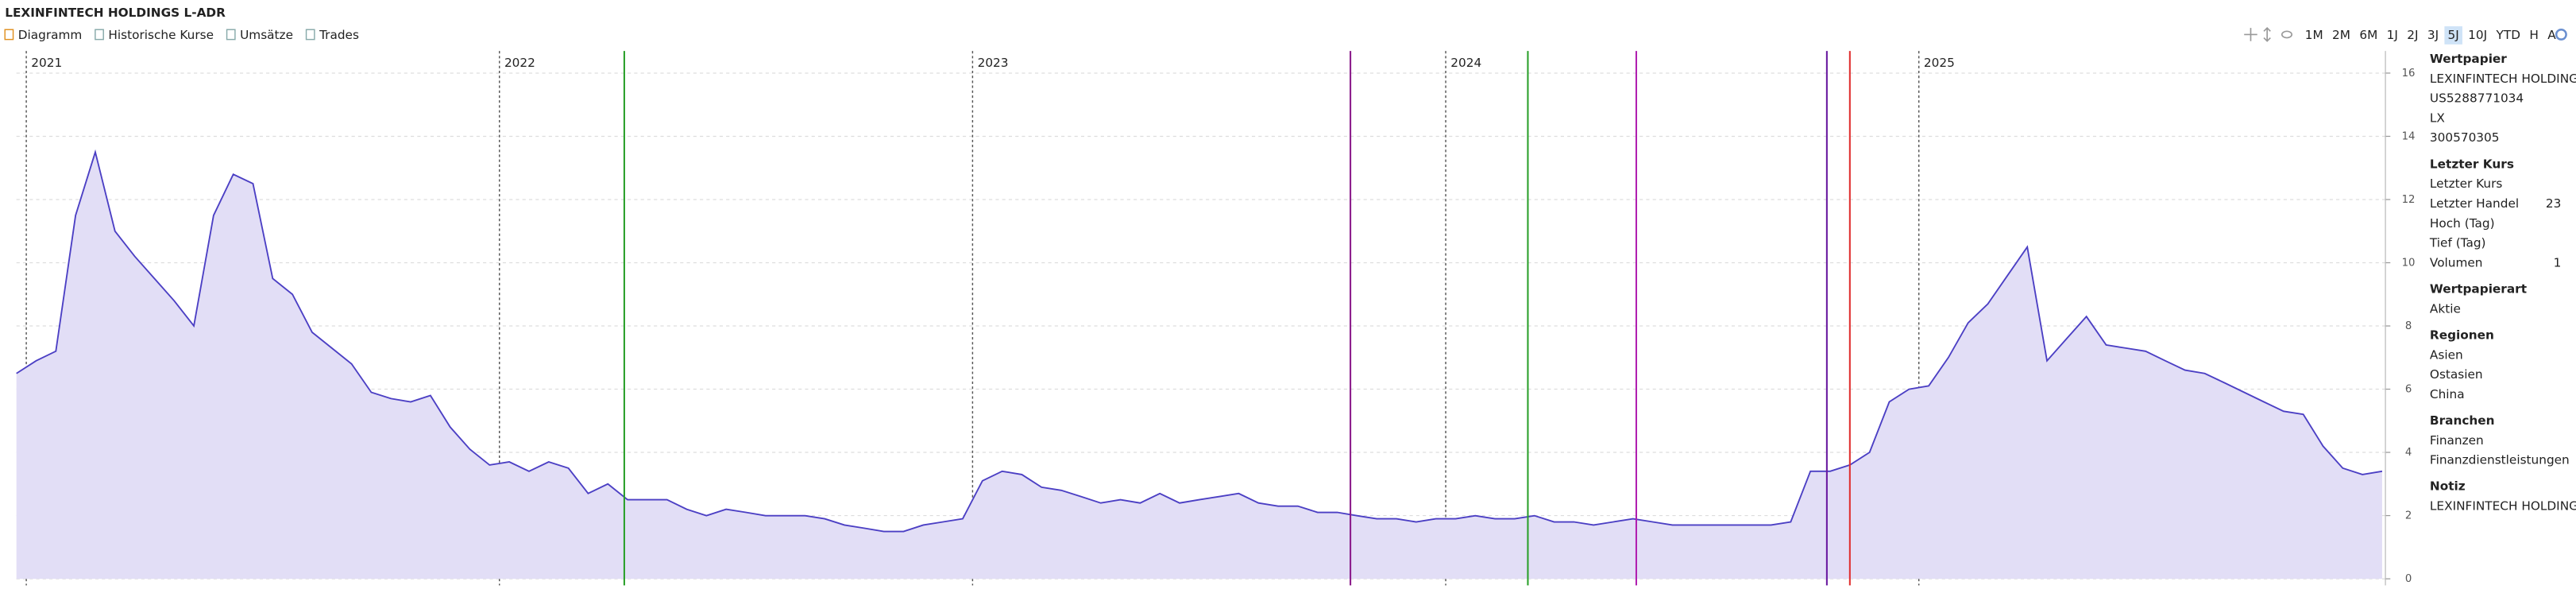 The image size is (2576, 601). I want to click on x-tick-label: 2022, so click(519, 63).